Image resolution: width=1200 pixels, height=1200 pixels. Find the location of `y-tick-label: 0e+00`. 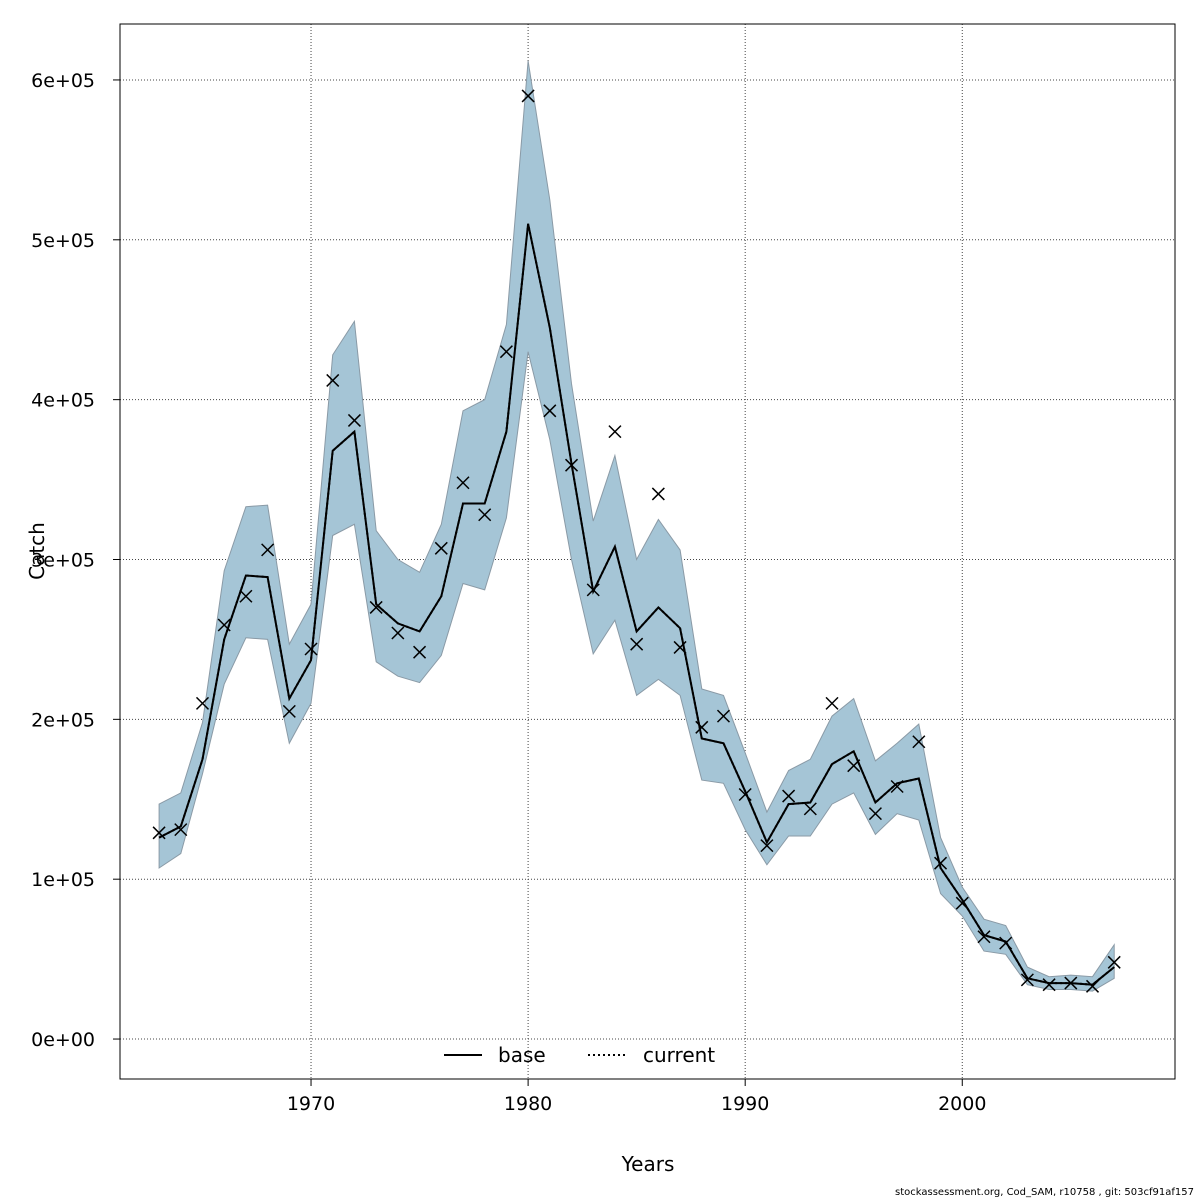

y-tick-label: 0e+00 is located at coordinates (63, 1040).